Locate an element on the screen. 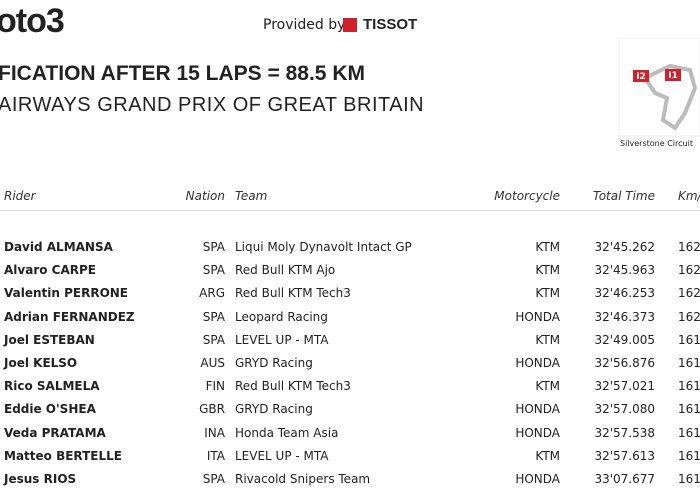  map-frame is located at coordinates (659, 87).